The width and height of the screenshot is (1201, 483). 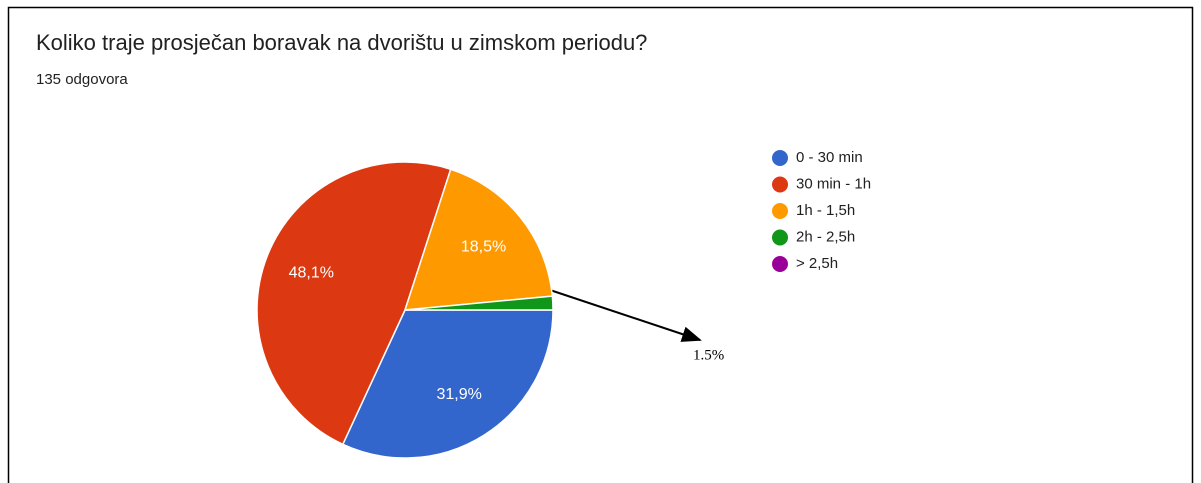 I want to click on slice-label: 18,5%, so click(x=483, y=246).